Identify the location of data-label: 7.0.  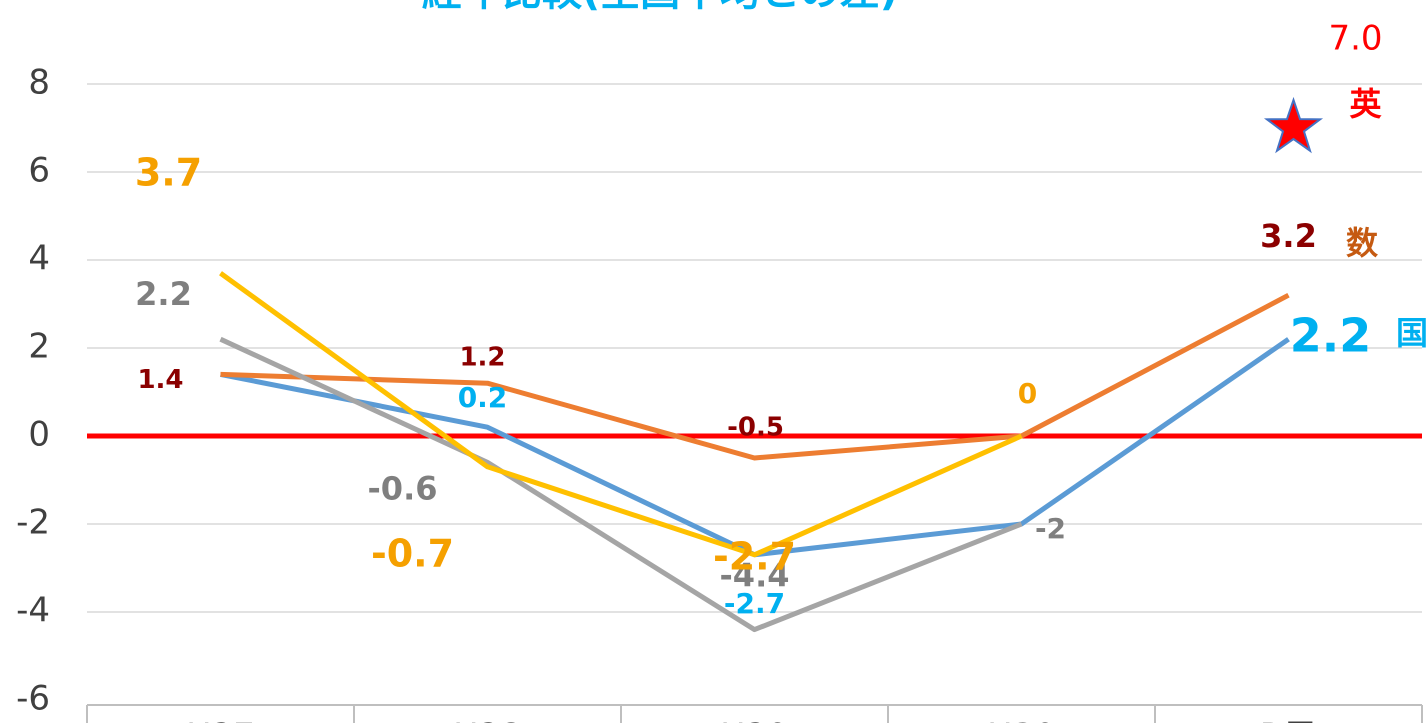
(1355, 39).